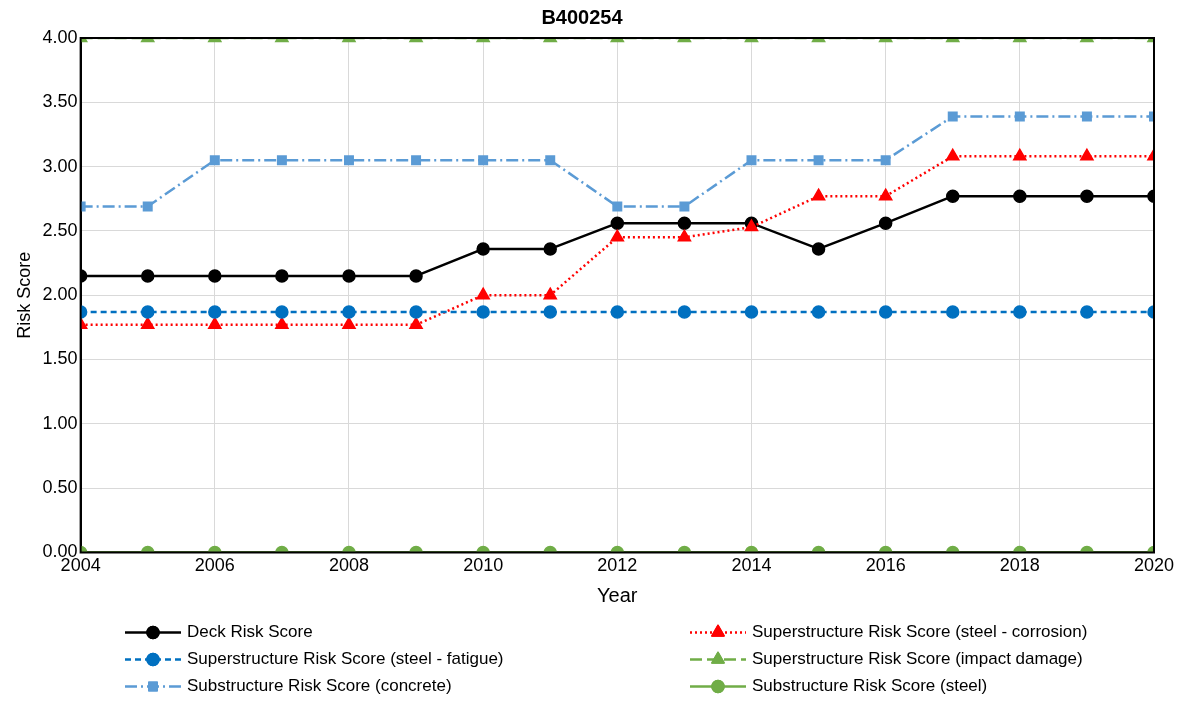  Describe the element at coordinates (60, 165) in the screenshot. I see `y-tick-label: 3.00` at that location.